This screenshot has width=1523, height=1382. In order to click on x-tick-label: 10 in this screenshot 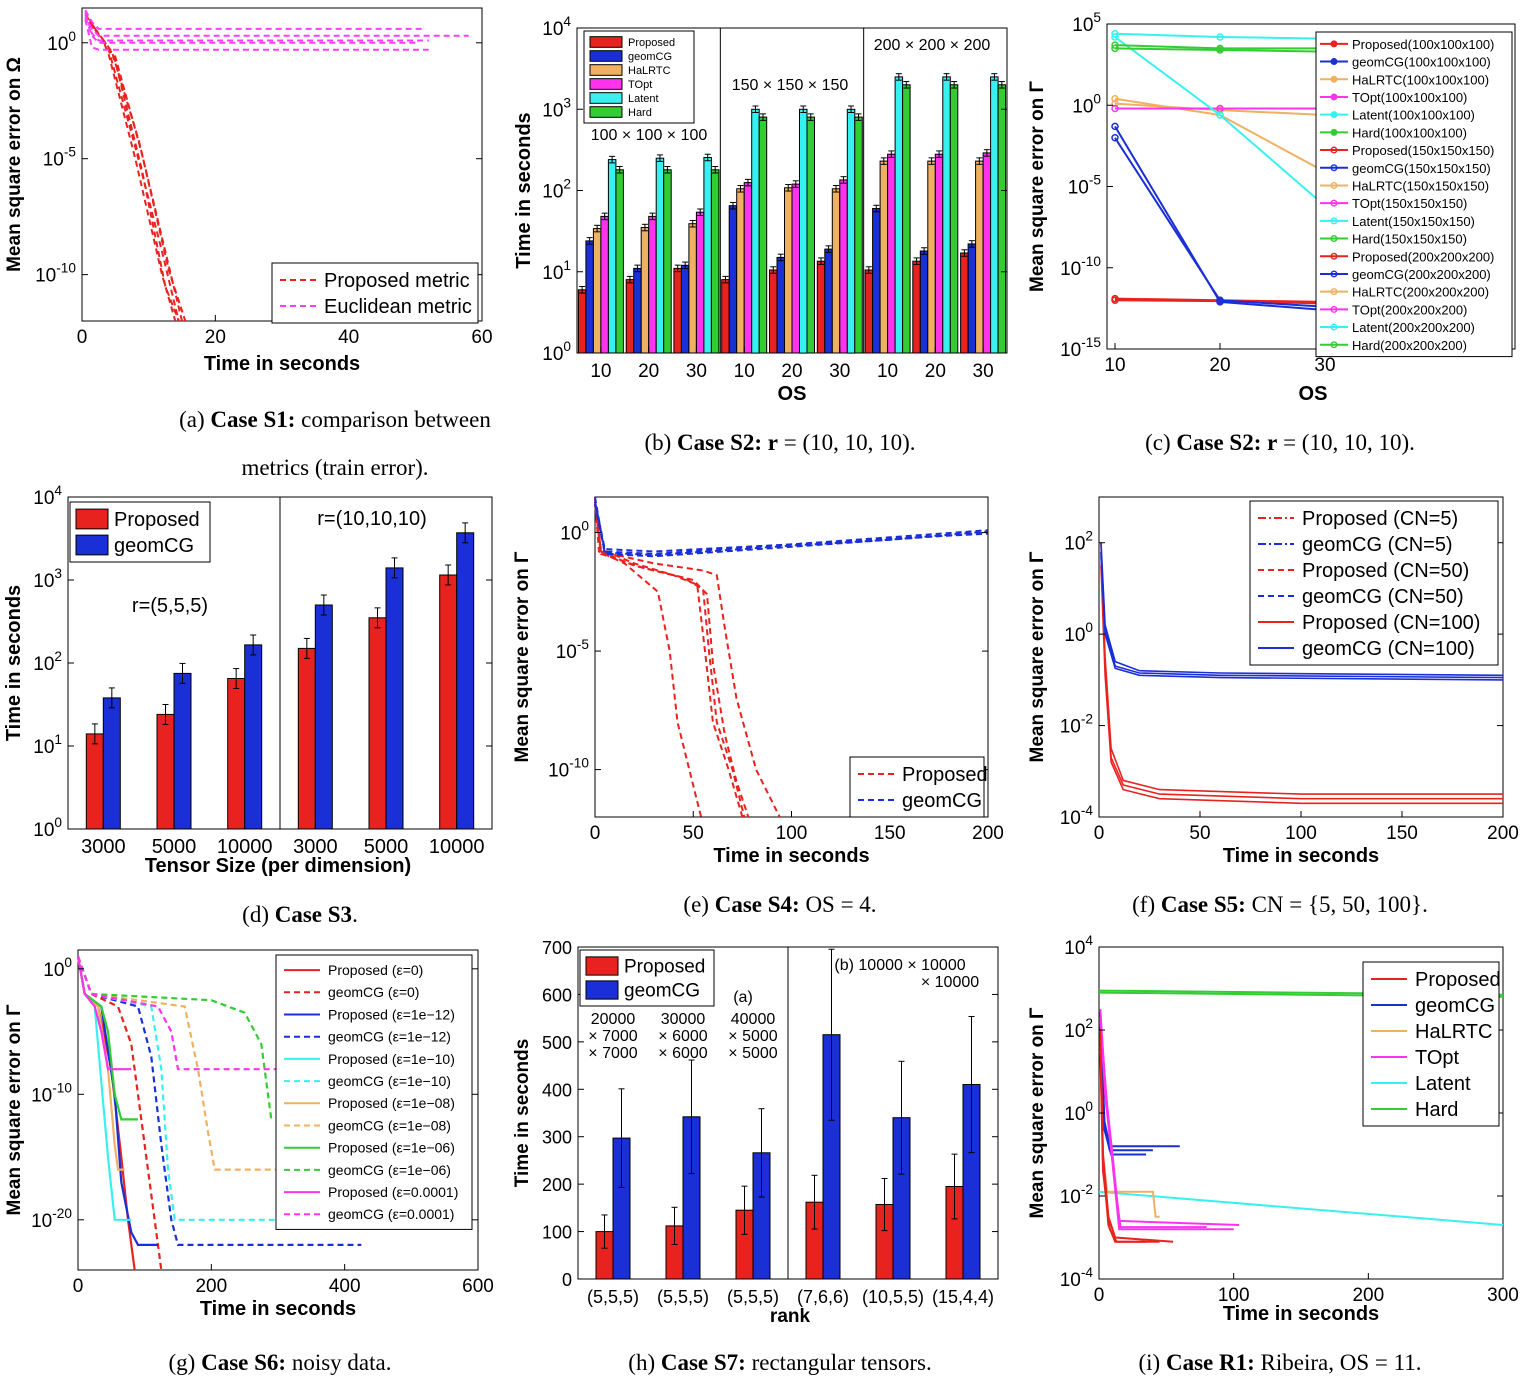, I will do `click(600, 371)`.